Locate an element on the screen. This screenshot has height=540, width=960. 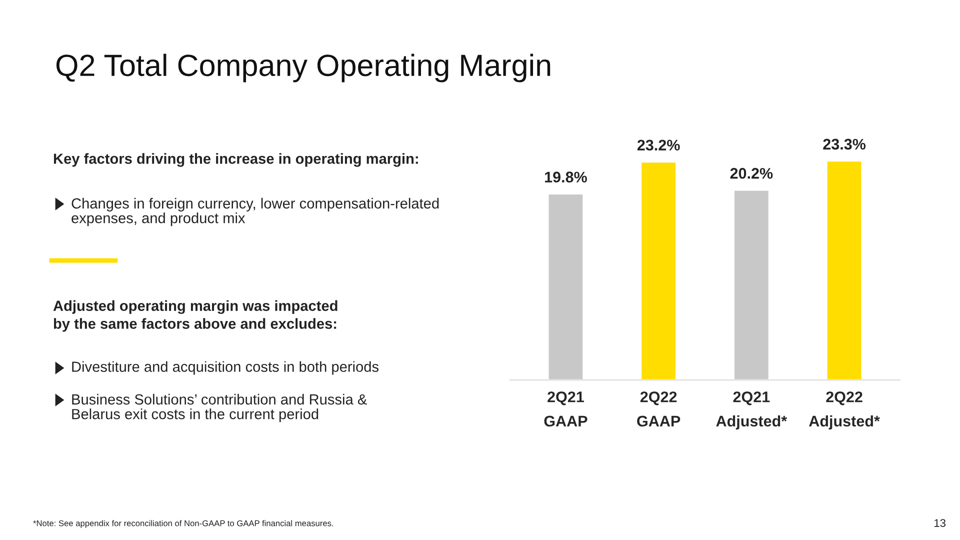
text: 13 is located at coordinates (940, 523).